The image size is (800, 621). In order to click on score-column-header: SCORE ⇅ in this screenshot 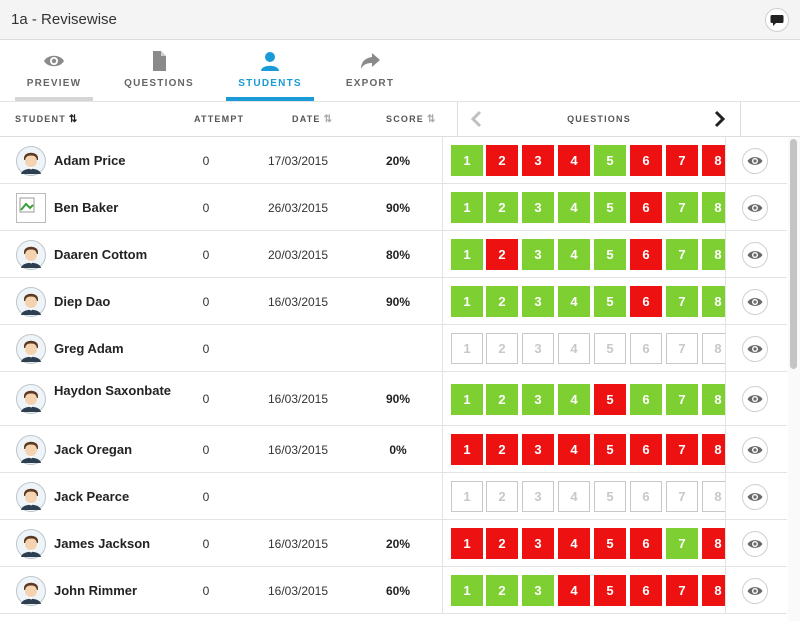, I will do `click(410, 119)`.